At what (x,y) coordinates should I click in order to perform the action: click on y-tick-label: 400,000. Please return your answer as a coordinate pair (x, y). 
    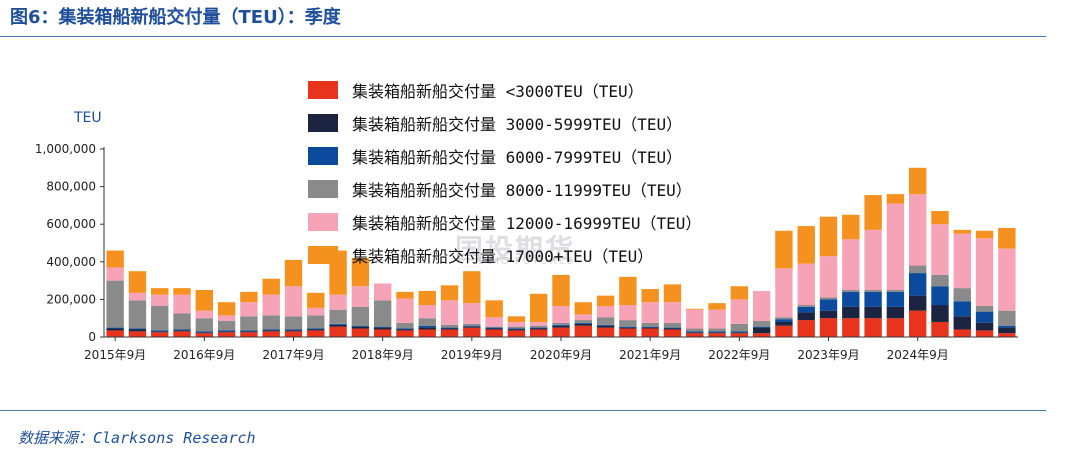
    Looking at the image, I should click on (71, 262).